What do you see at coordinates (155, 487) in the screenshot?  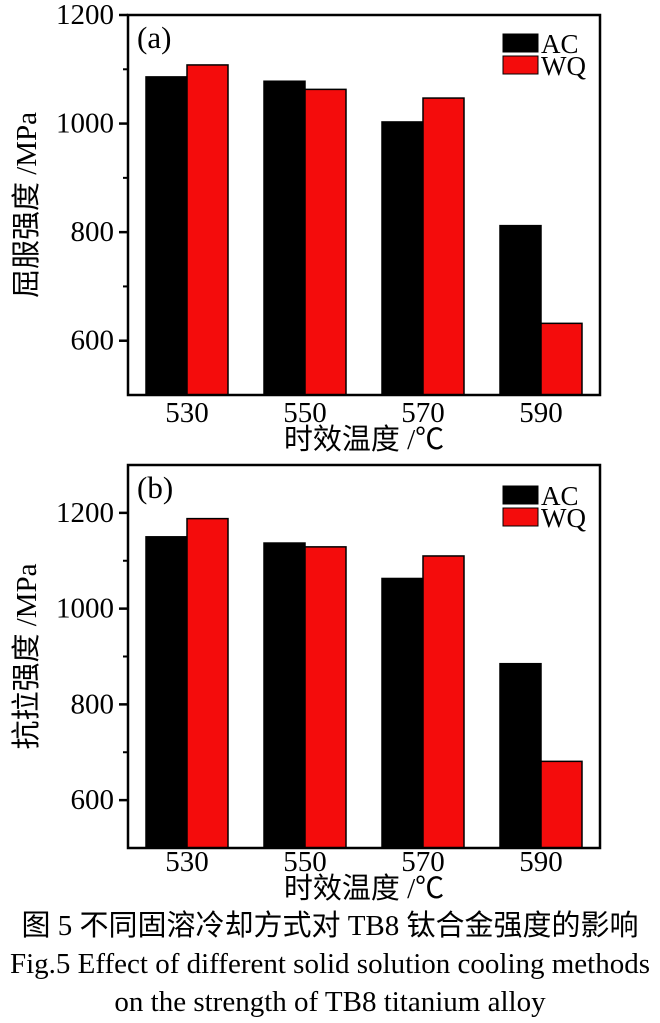 I see `panel-label: (b)` at bounding box center [155, 487].